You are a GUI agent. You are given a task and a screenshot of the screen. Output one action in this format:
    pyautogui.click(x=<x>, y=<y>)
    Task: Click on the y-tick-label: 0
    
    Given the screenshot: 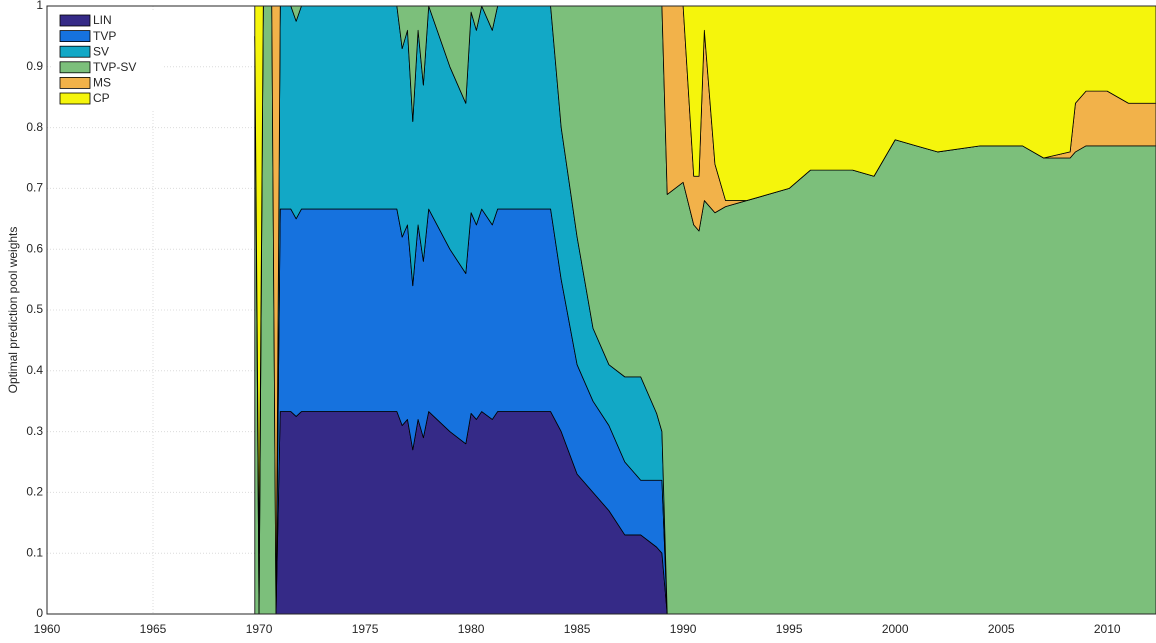 What is the action you would take?
    pyautogui.click(x=39, y=613)
    